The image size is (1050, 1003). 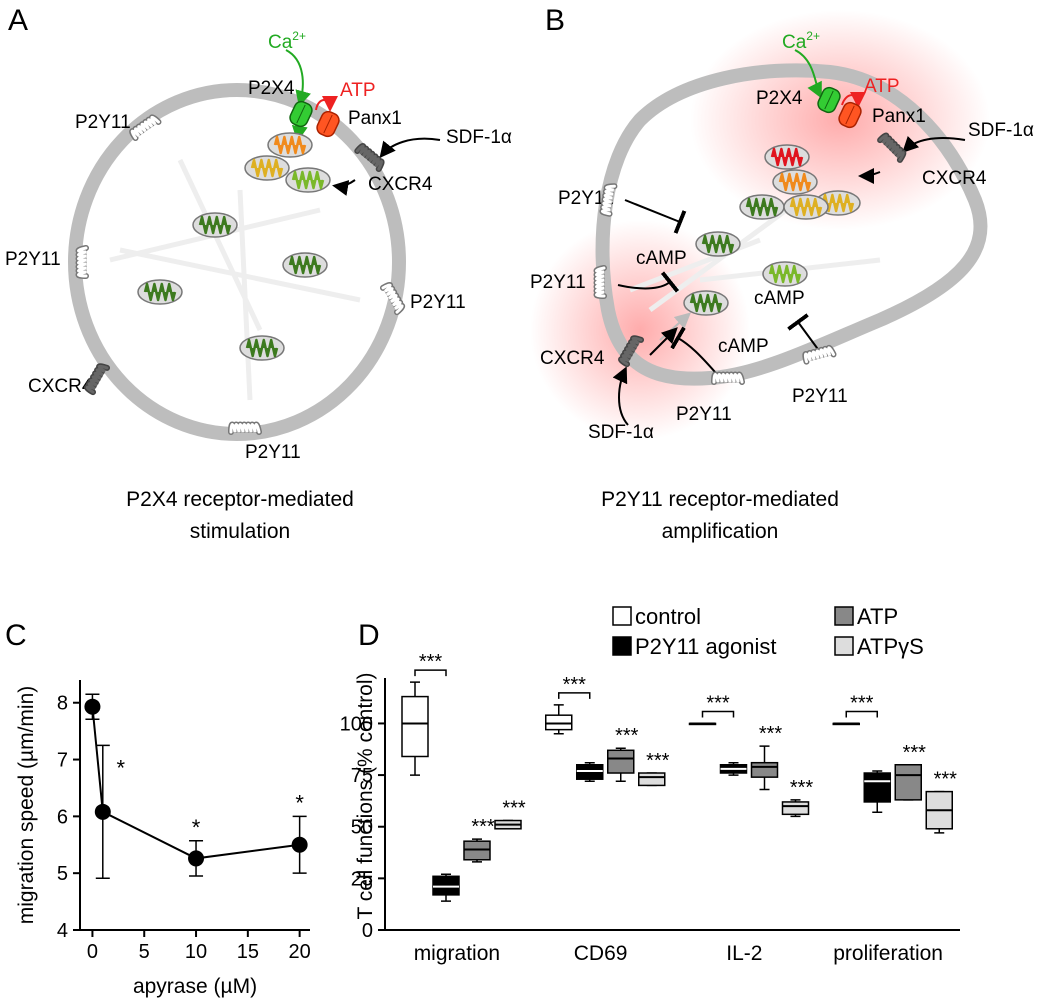 What do you see at coordinates (280, 42) in the screenshot?
I see `text: Ca` at bounding box center [280, 42].